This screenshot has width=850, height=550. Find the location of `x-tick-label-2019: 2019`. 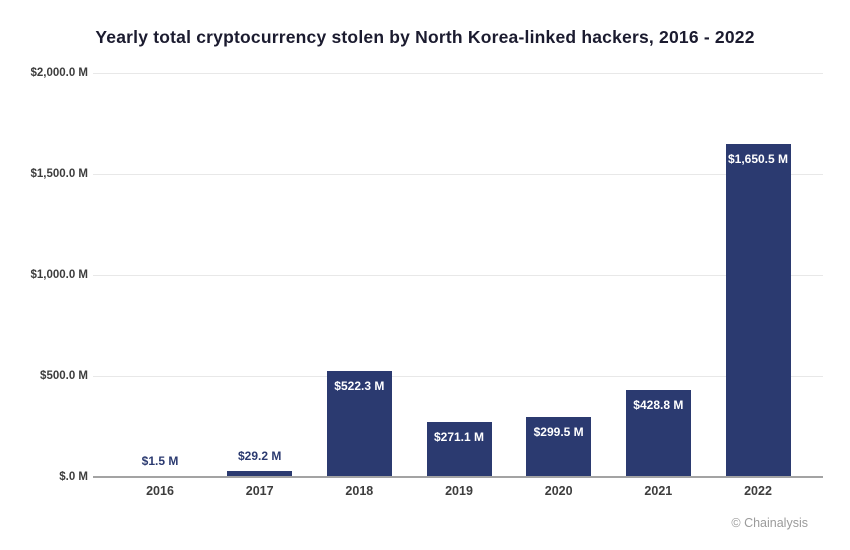

x-tick-label-2019: 2019 is located at coordinates (459, 491).